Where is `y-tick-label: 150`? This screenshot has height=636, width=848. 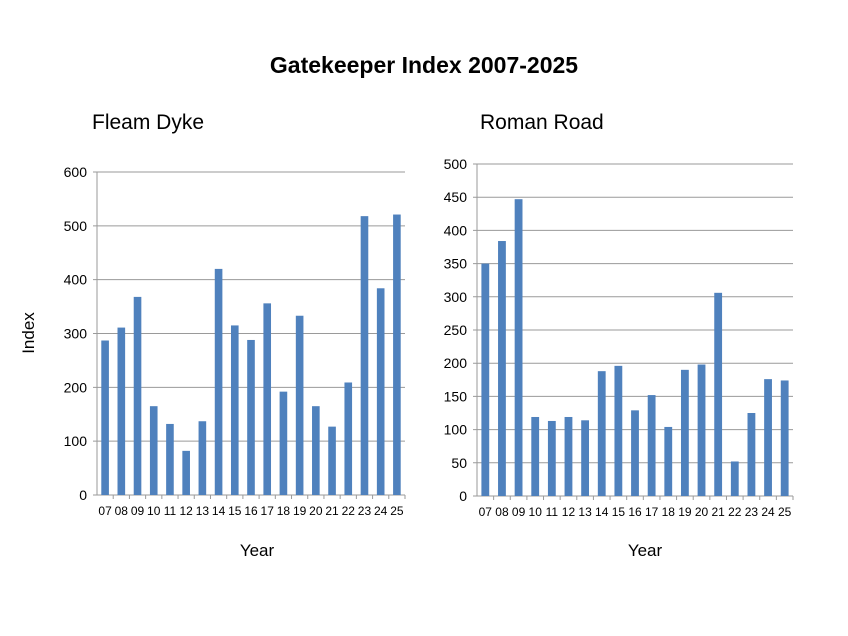
y-tick-label: 150 is located at coordinates (456, 396).